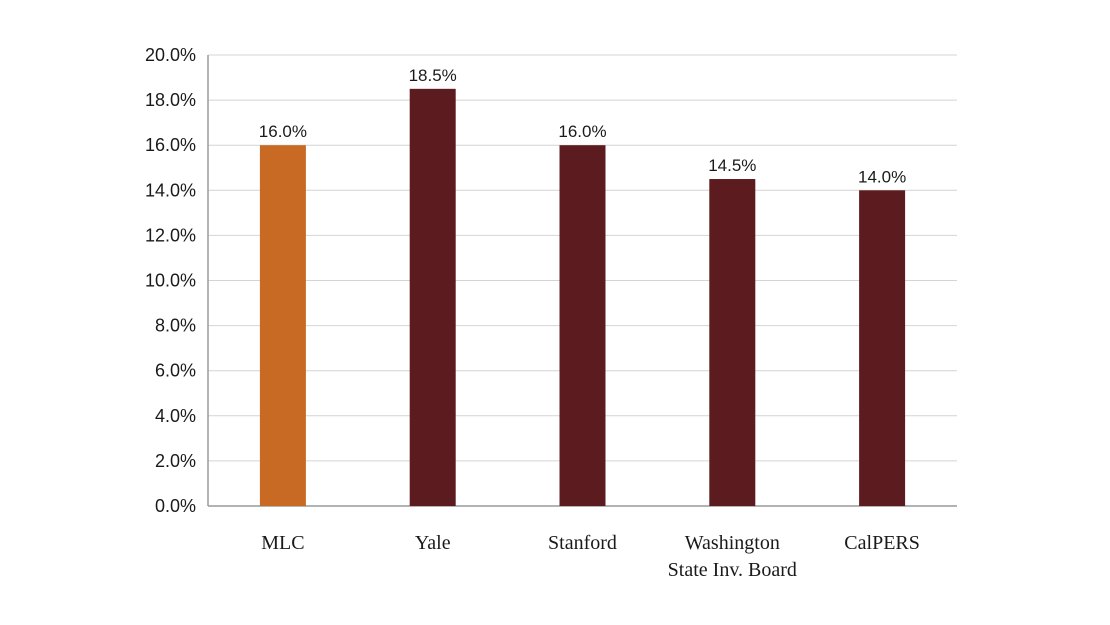 The image size is (1110, 625). Describe the element at coordinates (433, 75) in the screenshot. I see `data-label: 18.5%` at that location.